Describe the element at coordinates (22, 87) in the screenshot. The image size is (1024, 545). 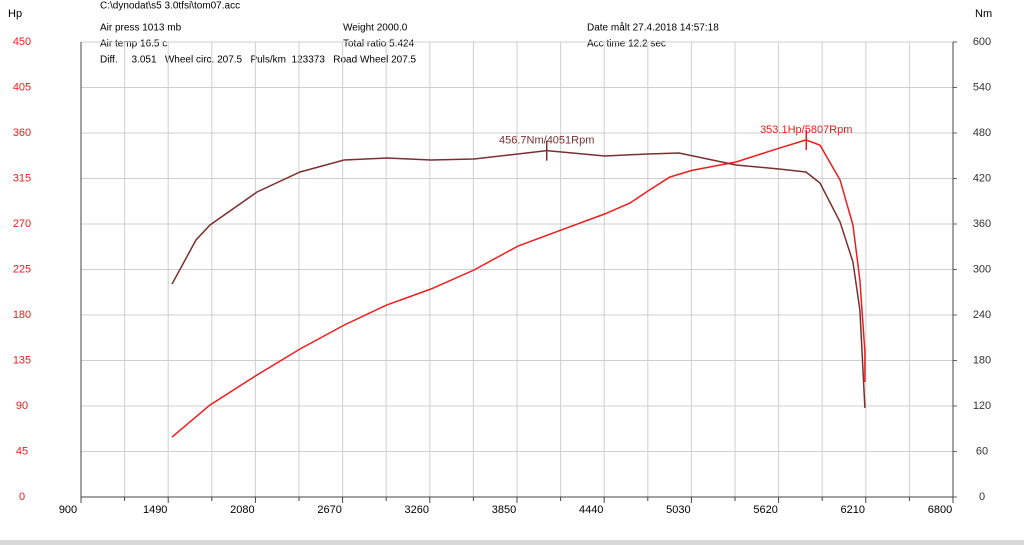
I see `y-tick-label: 405` at that location.